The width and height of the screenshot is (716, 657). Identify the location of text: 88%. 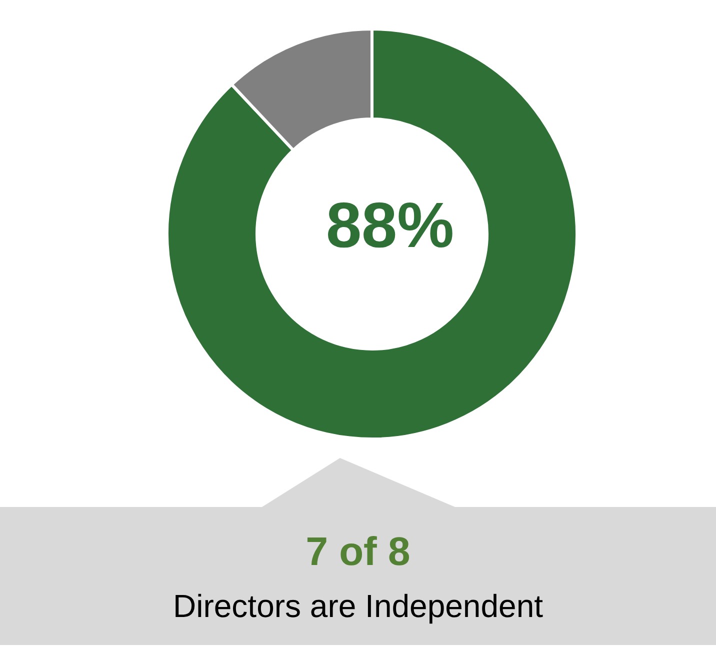
(390, 225).